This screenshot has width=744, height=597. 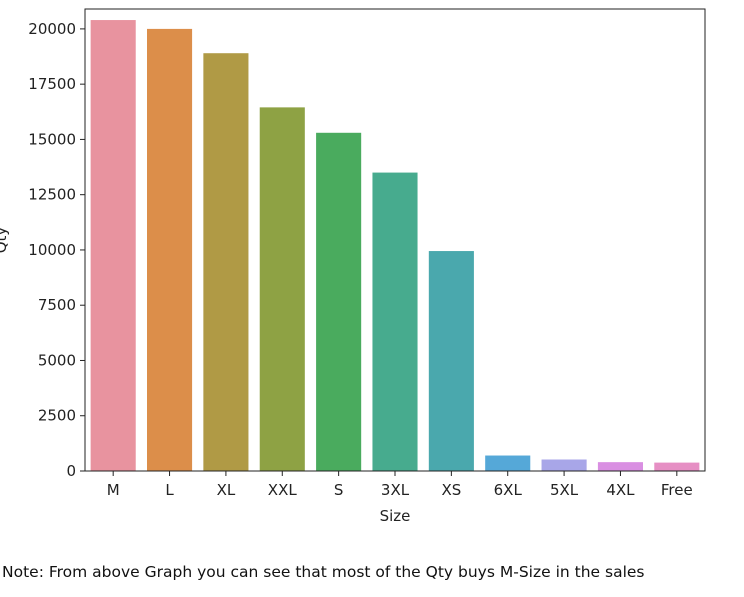 I want to click on x-tick-label: S, so click(x=339, y=490).